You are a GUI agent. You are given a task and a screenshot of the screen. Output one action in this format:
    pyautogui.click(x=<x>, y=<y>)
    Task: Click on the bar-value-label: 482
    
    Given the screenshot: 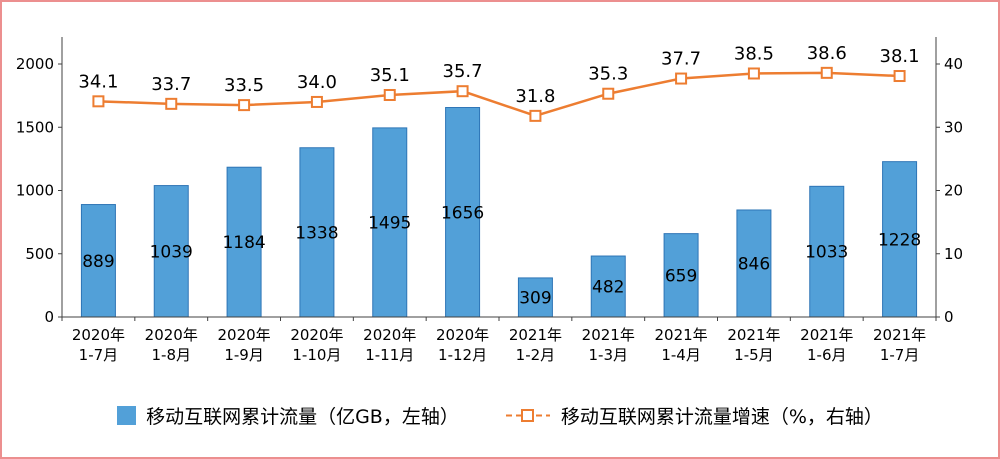 What is the action you would take?
    pyautogui.click(x=608, y=288)
    